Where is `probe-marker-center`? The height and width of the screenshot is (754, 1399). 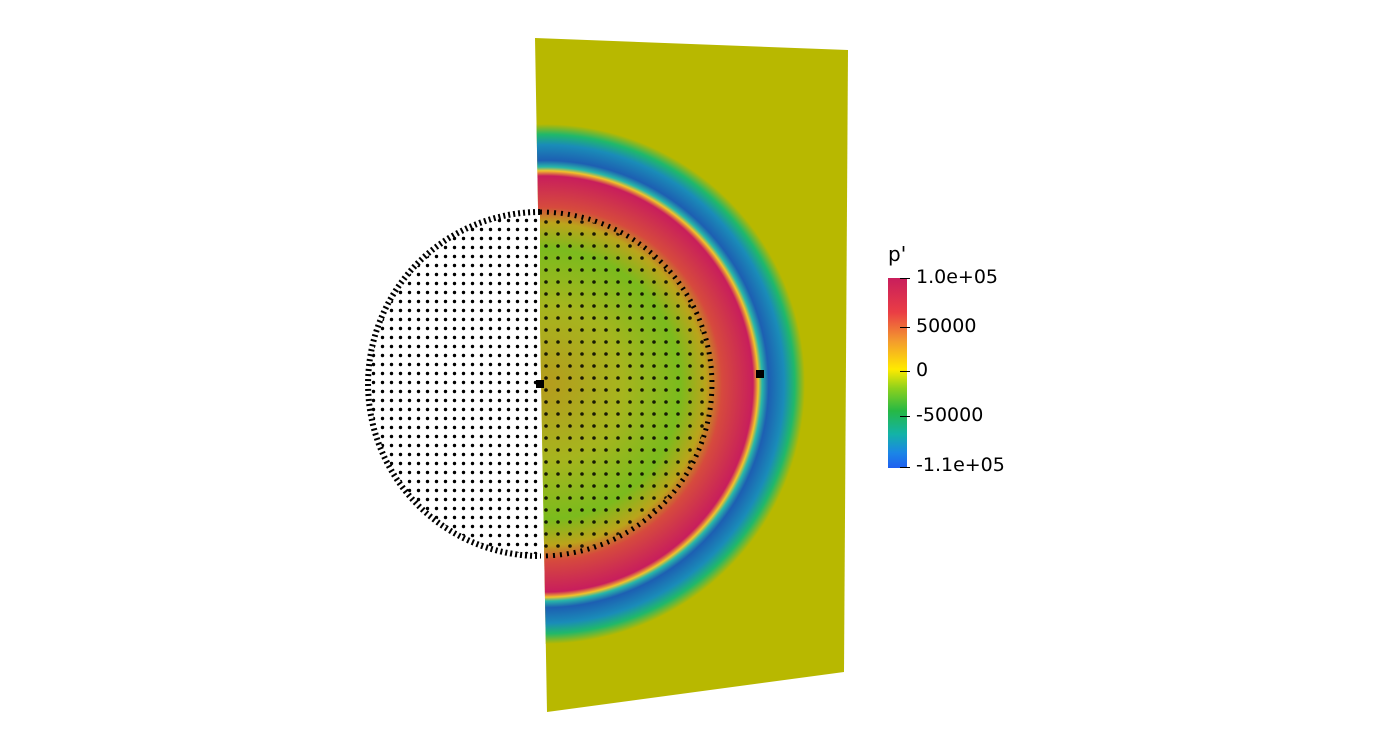
probe-marker-center is located at coordinates (540, 384).